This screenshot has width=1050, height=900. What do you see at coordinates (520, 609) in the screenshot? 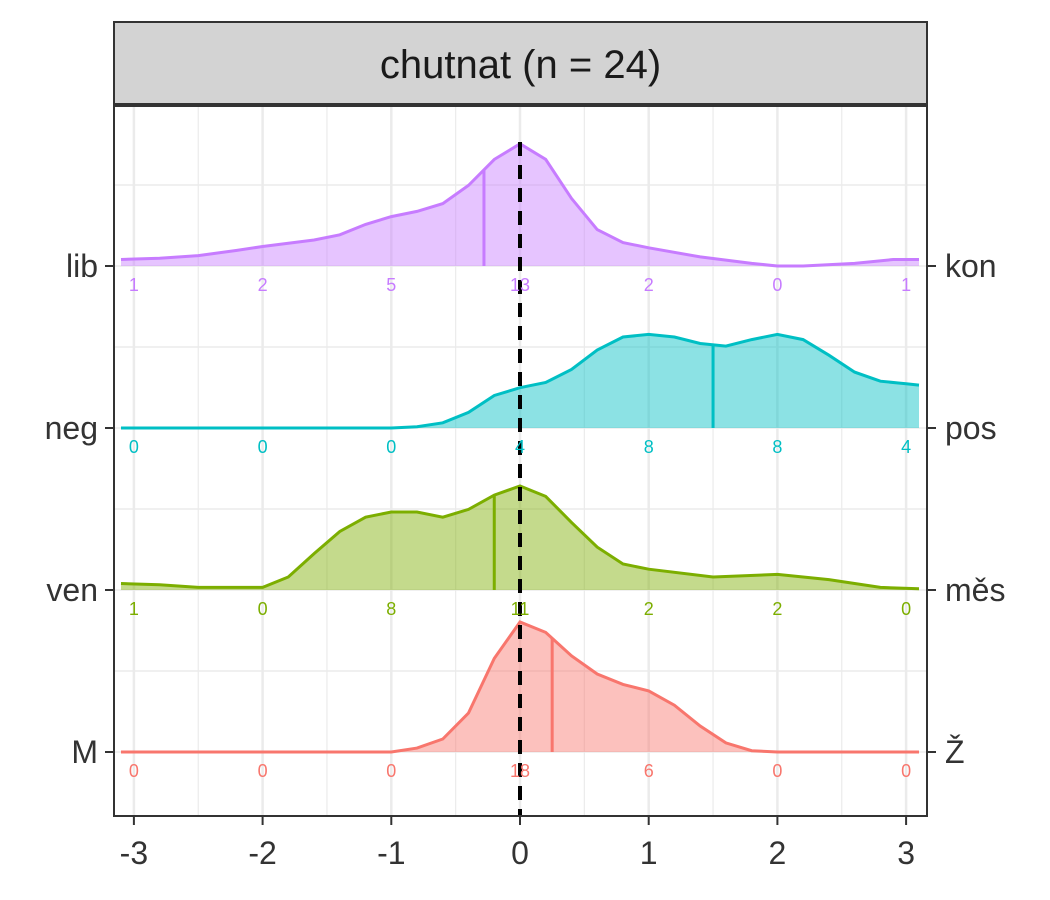
I see `count-label: 11` at bounding box center [520, 609].